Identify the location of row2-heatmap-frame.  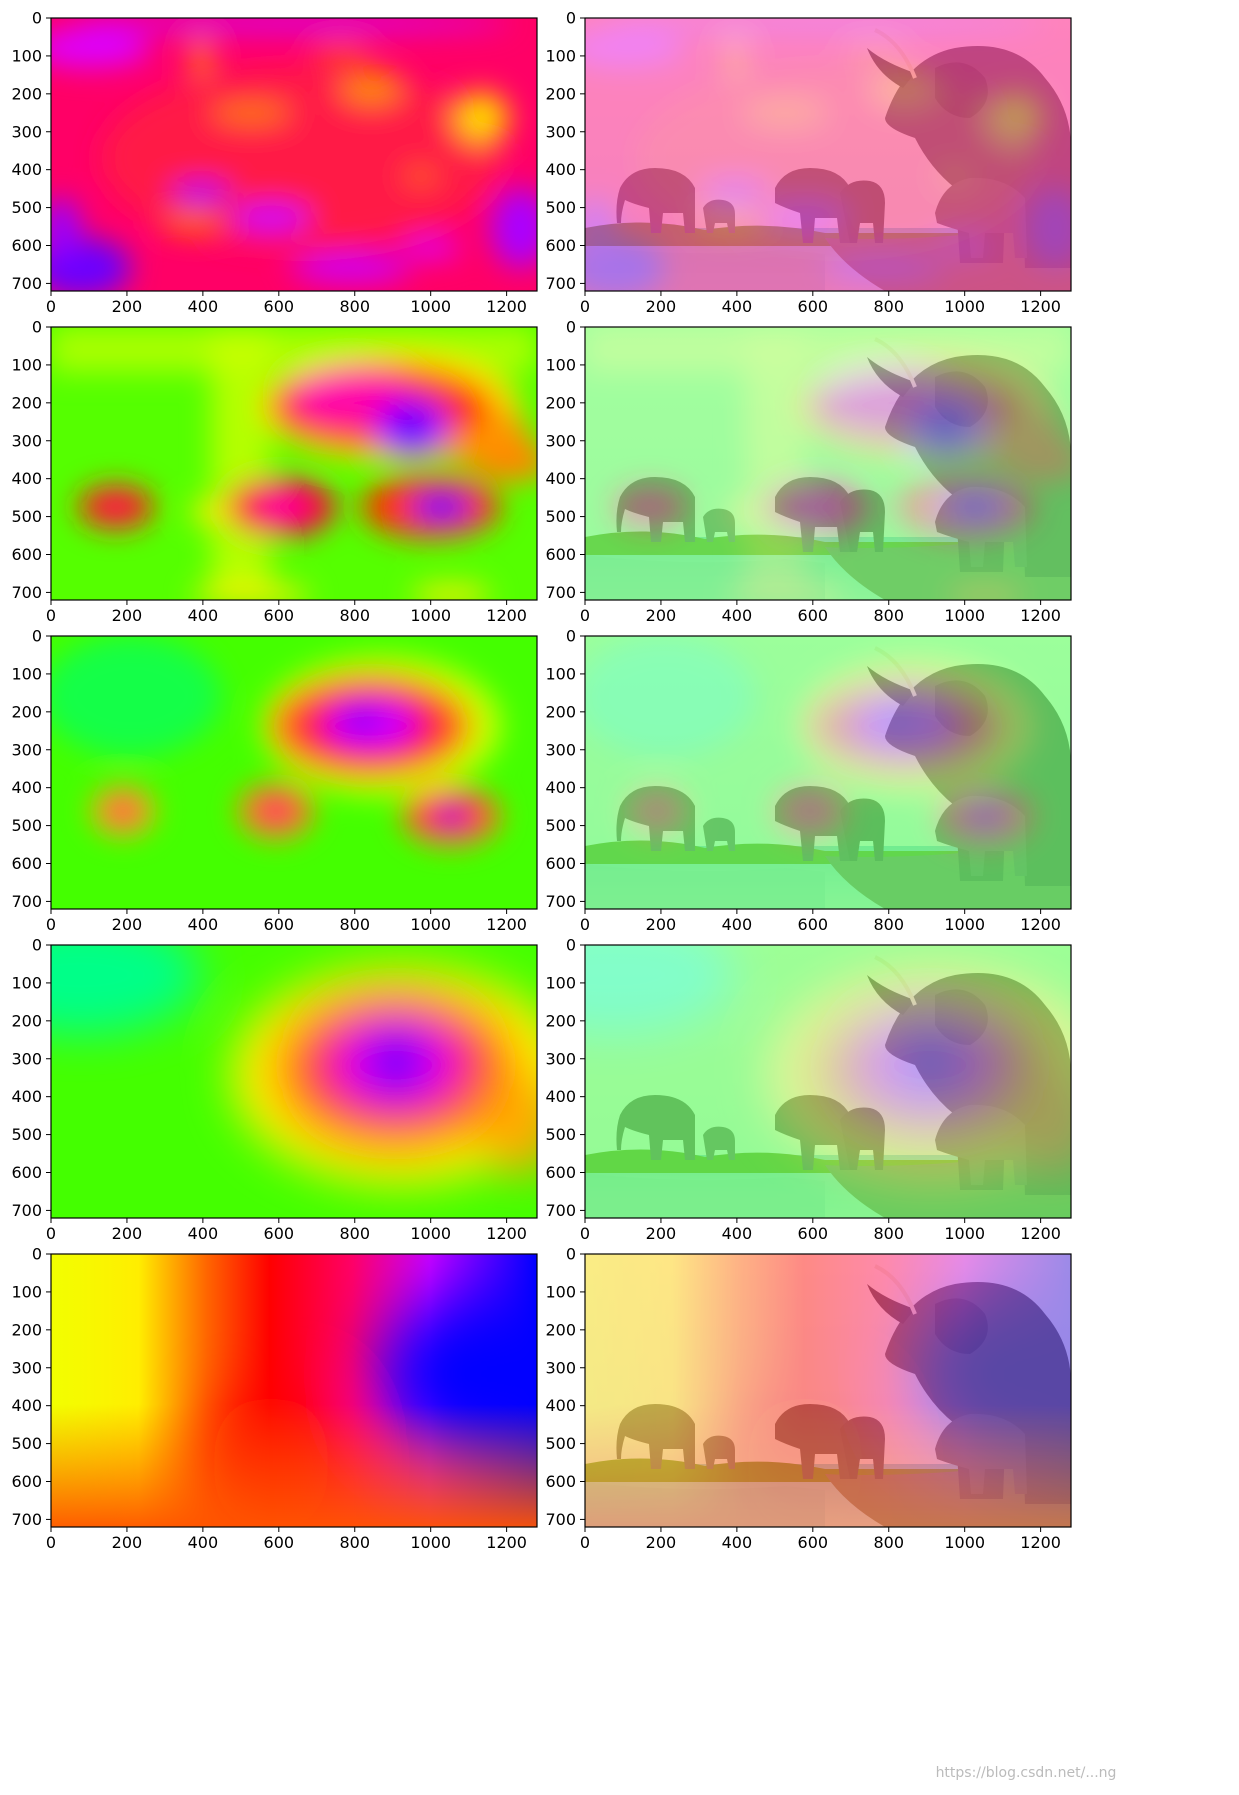
(294, 463).